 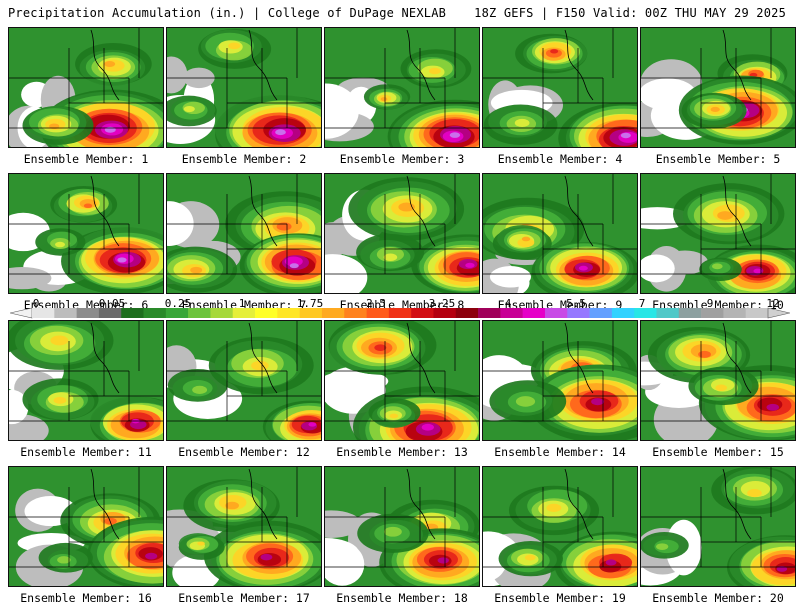 What do you see at coordinates (86, 159) in the screenshot?
I see `ensemble-member-label: Ensemble Member: 1` at bounding box center [86, 159].